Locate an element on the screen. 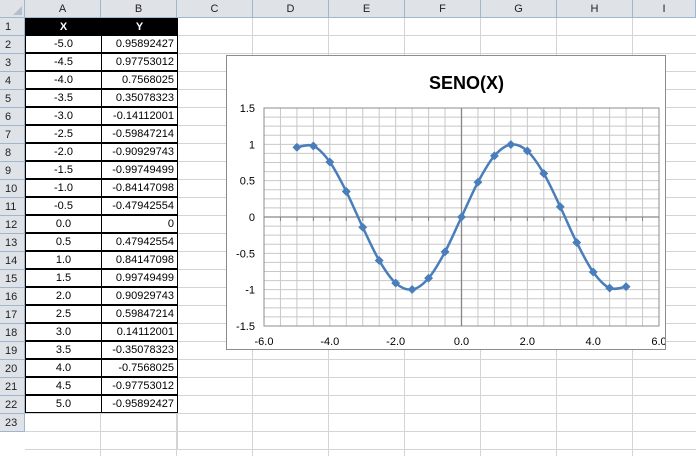 This screenshot has width=696, height=456. cell-x: -3.5 is located at coordinates (63, 98).